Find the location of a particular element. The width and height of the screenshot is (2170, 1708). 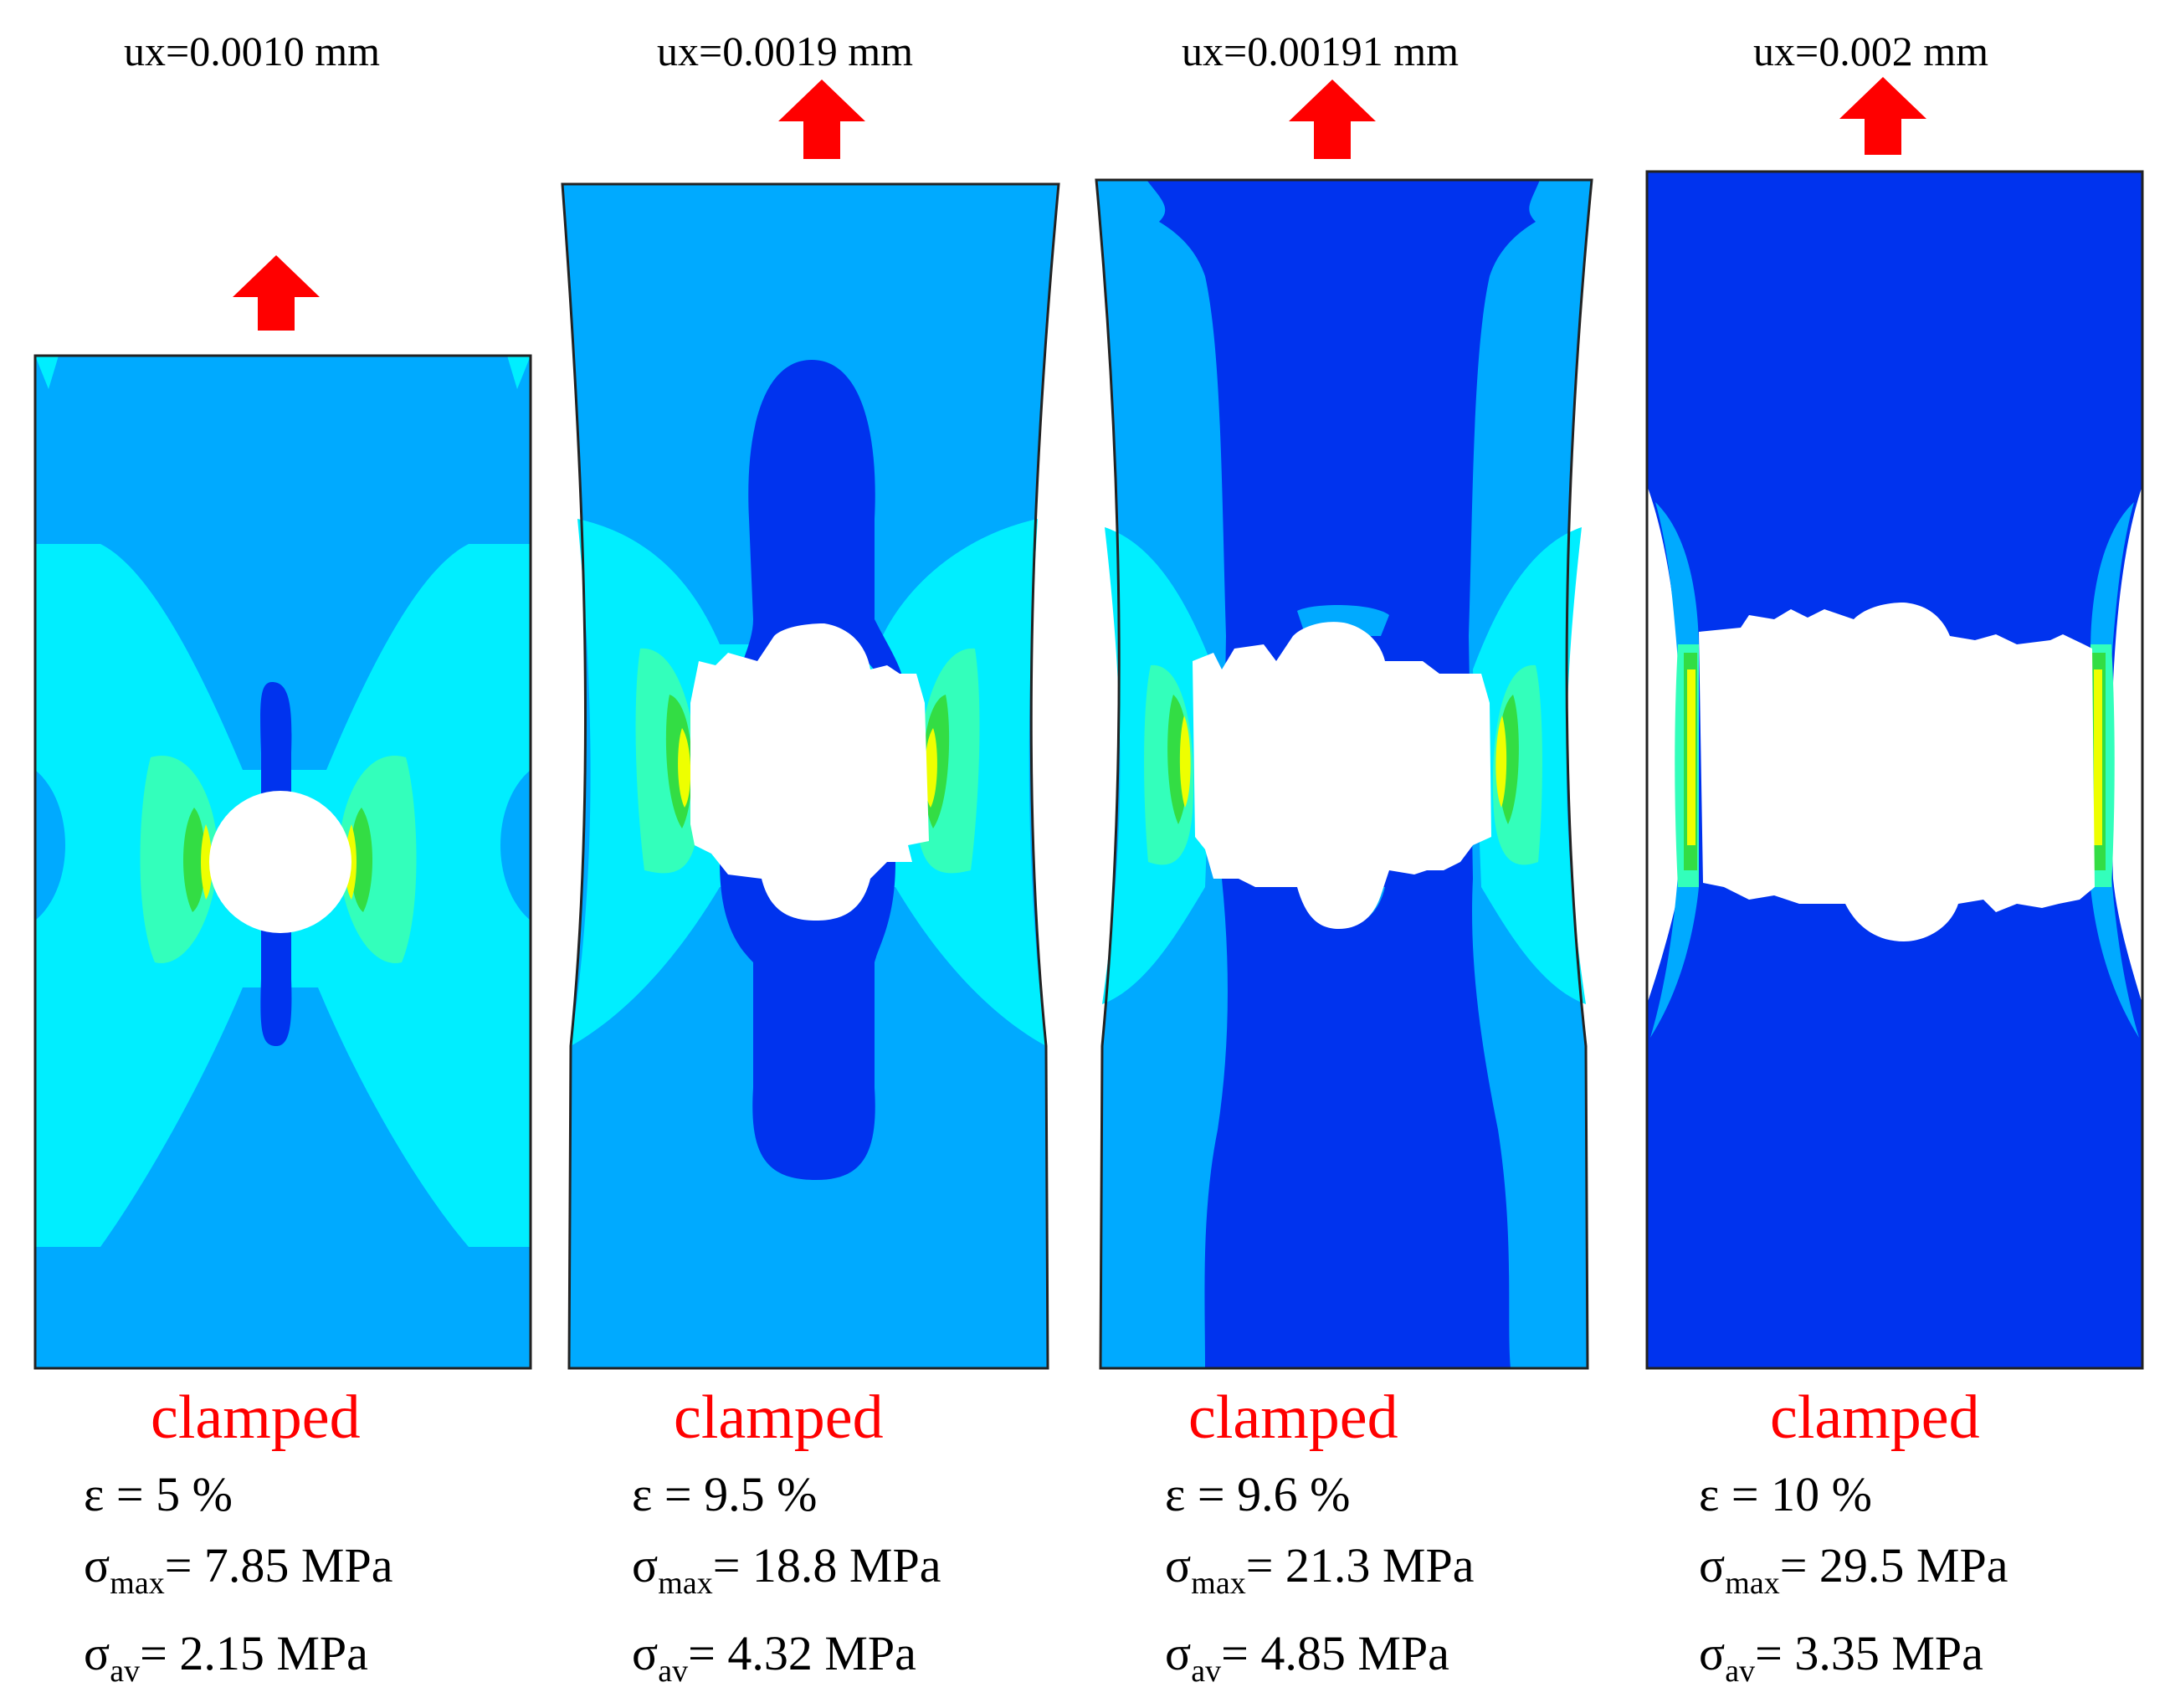

panel-4-displacement-label: ux=0.002 mm is located at coordinates (1870, 51).